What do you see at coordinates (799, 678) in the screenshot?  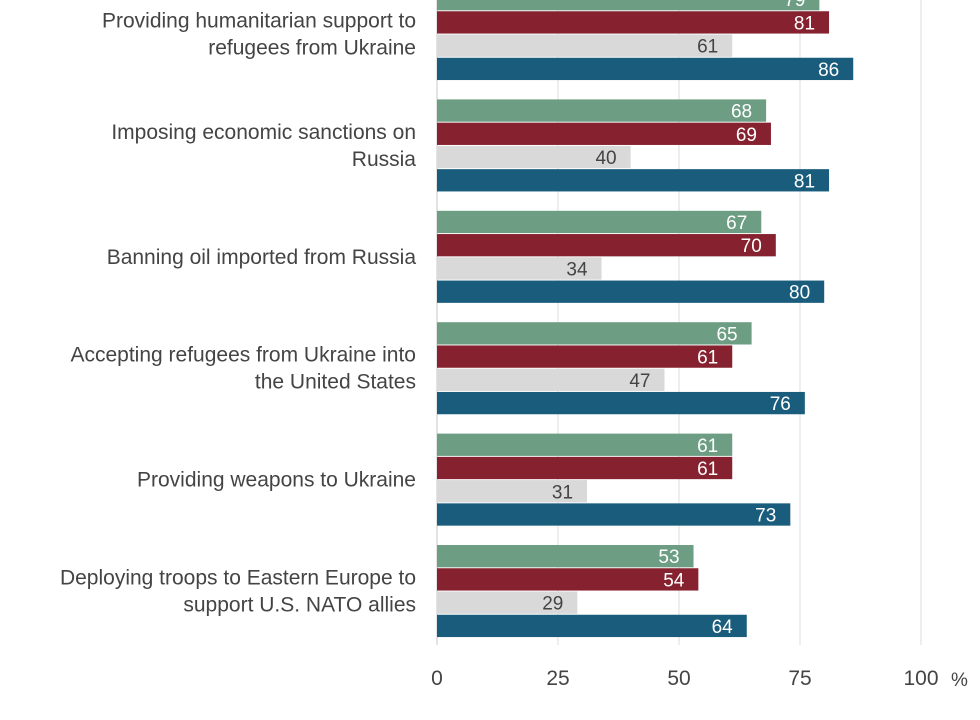 I see `x-tick-label-75: 75` at bounding box center [799, 678].